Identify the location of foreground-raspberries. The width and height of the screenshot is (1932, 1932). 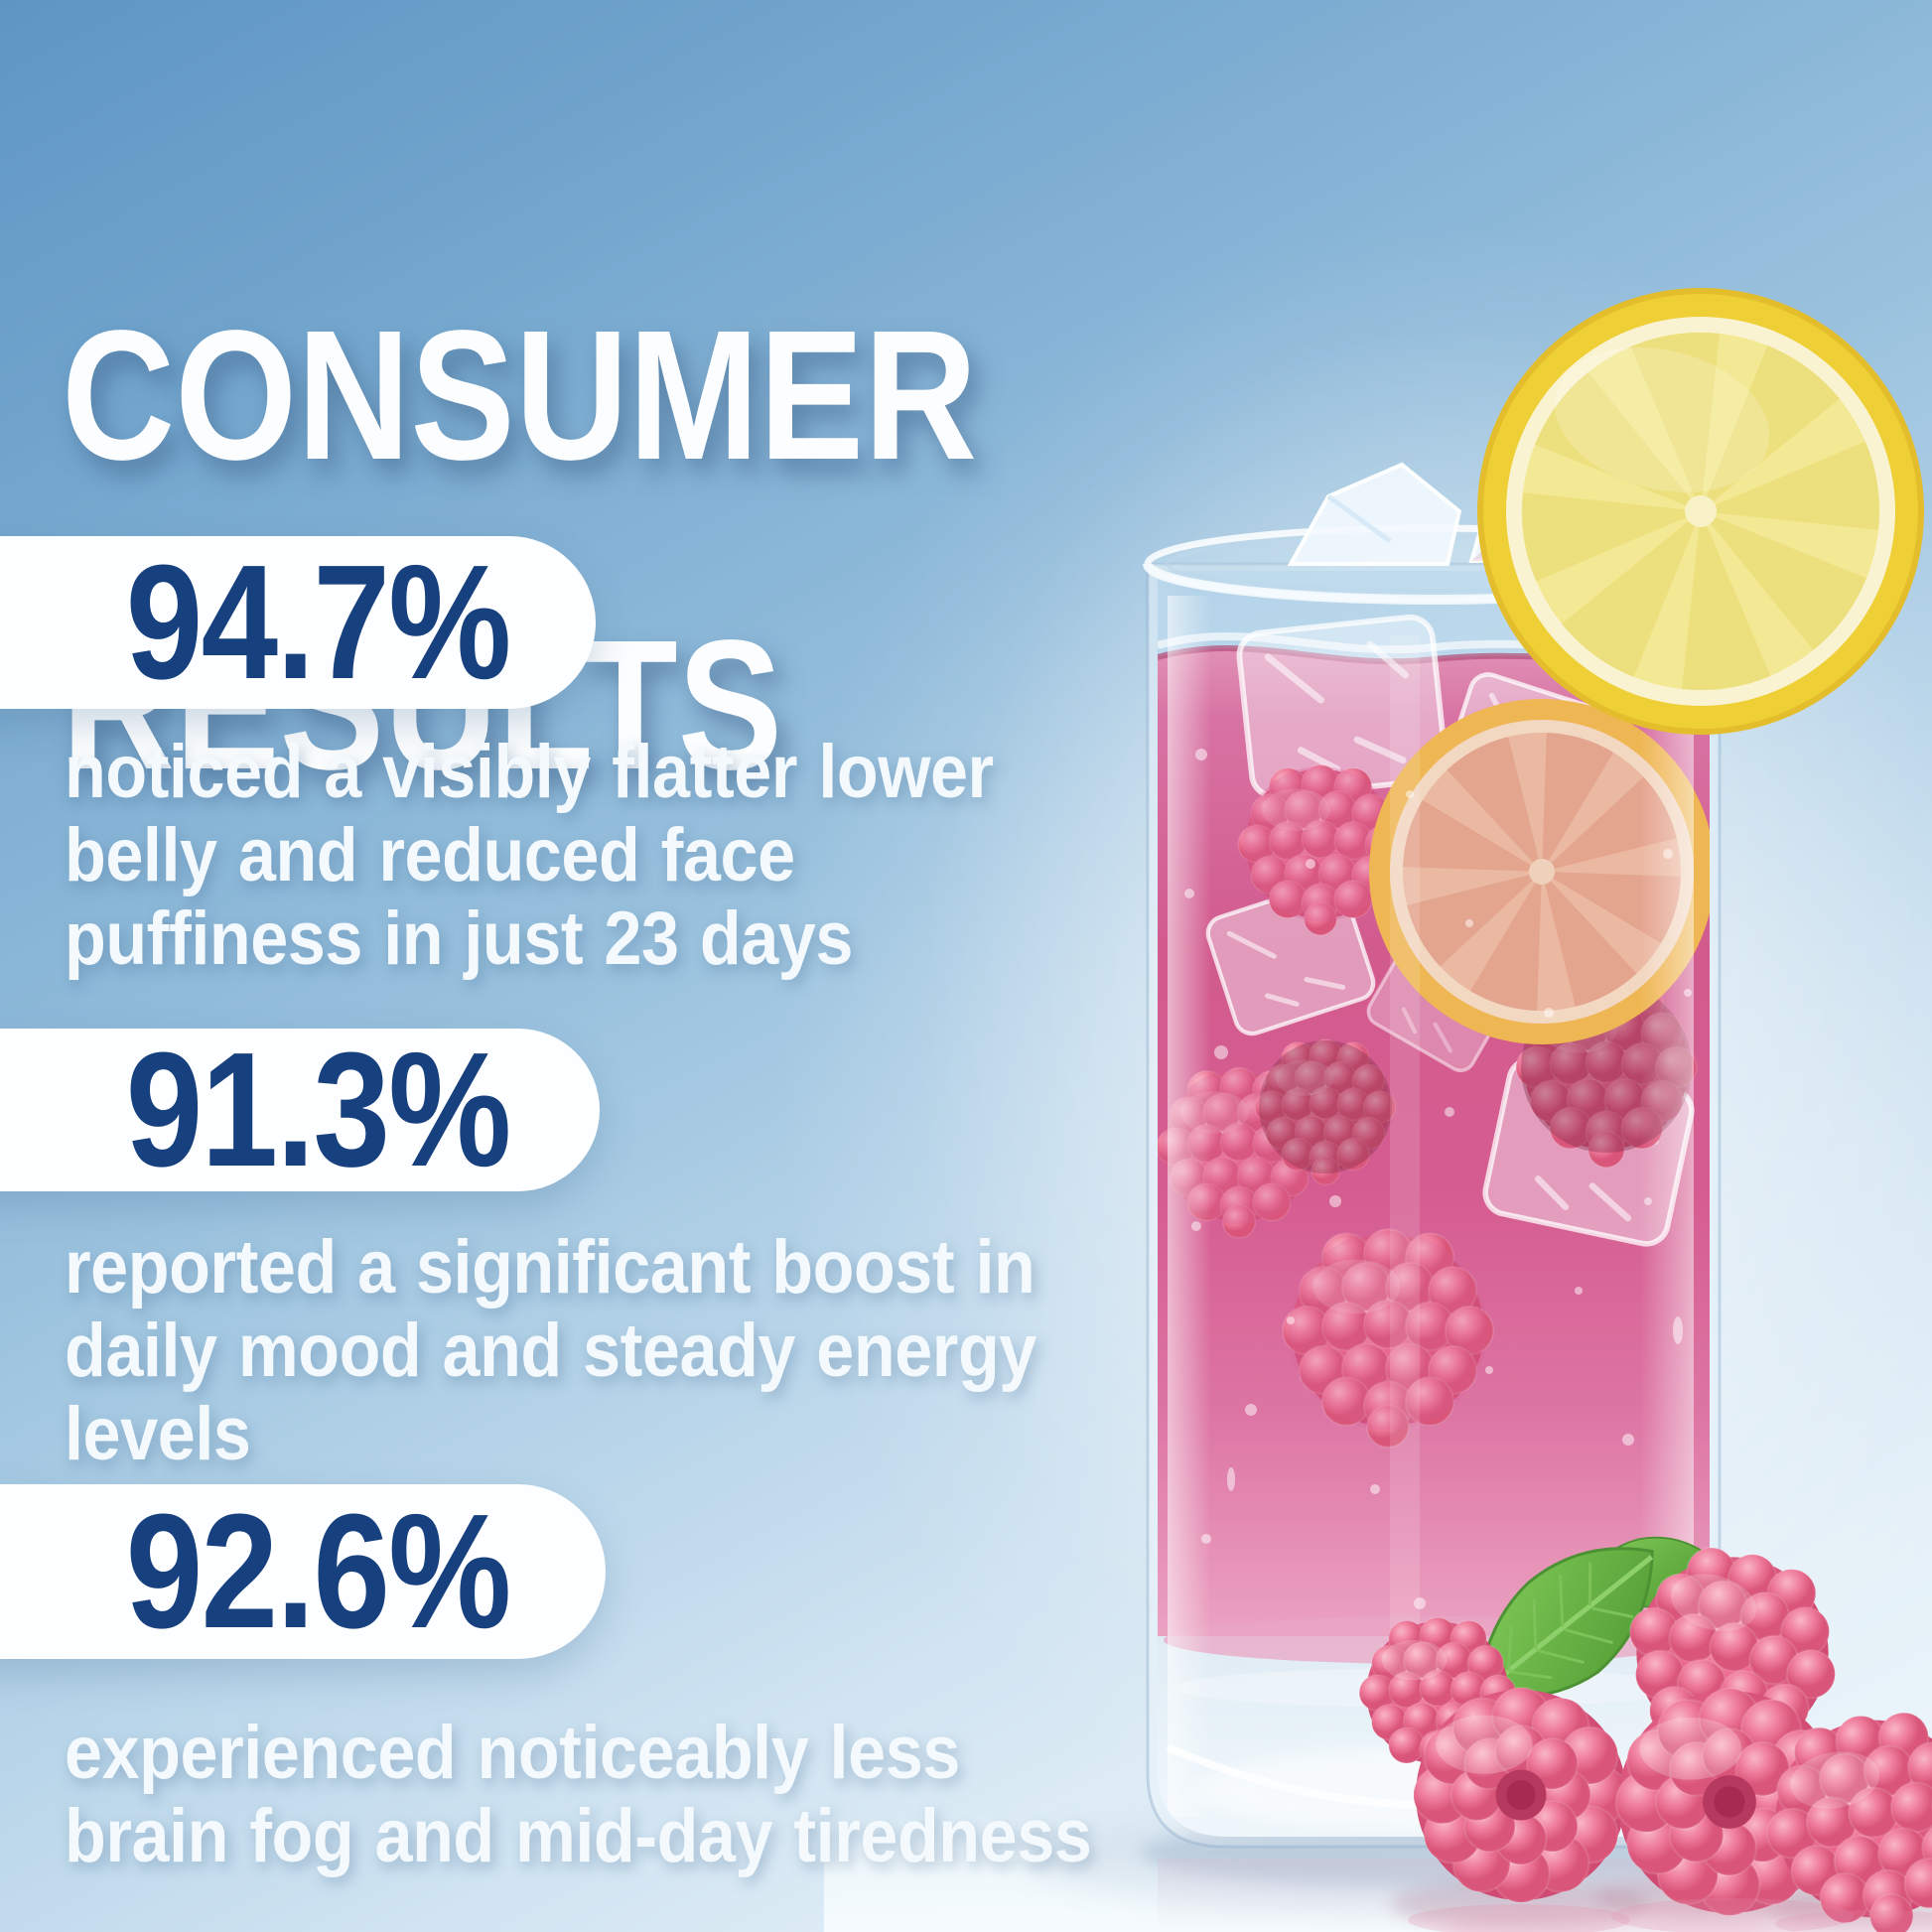
(1645, 1730).